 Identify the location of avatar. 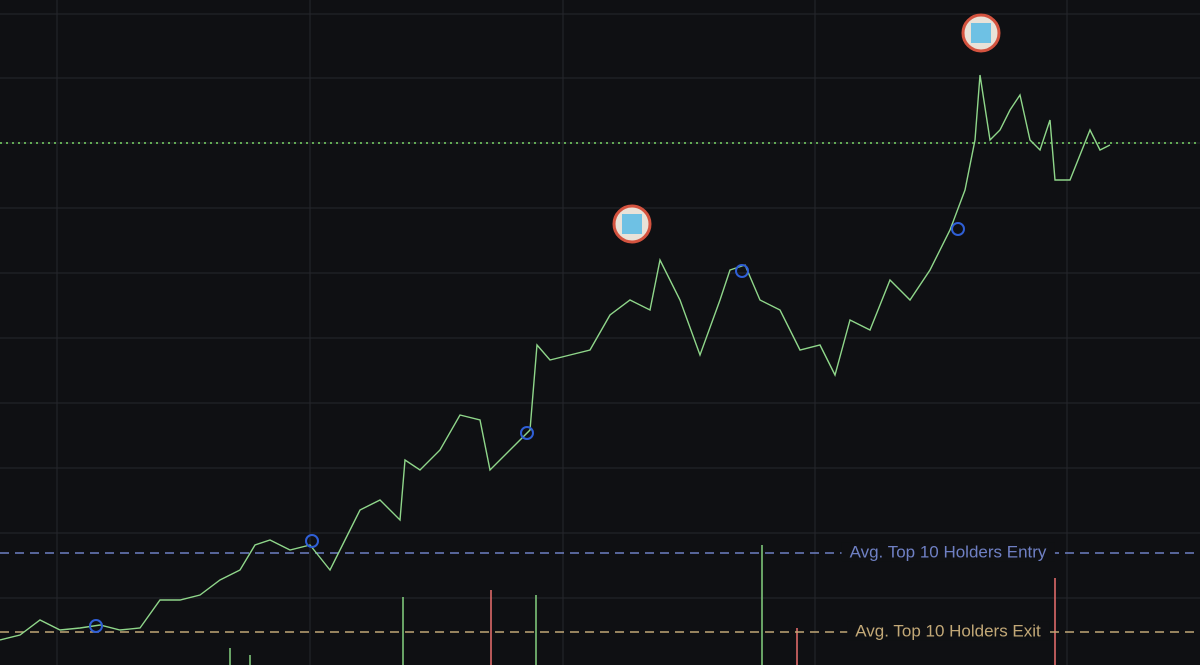
(806, 128).